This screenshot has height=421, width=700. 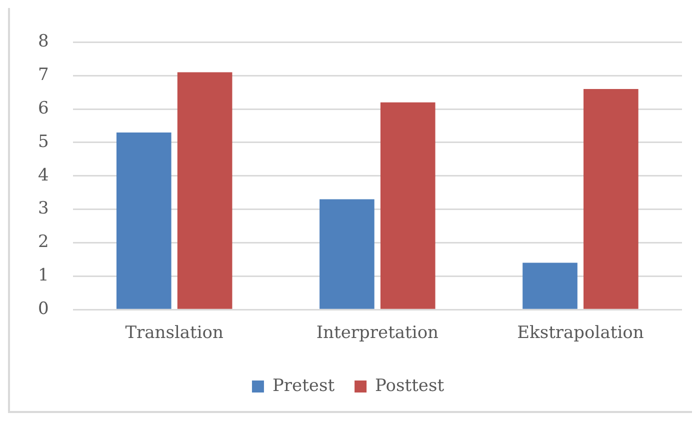 What do you see at coordinates (43, 309) in the screenshot?
I see `y-tick-label: 0` at bounding box center [43, 309].